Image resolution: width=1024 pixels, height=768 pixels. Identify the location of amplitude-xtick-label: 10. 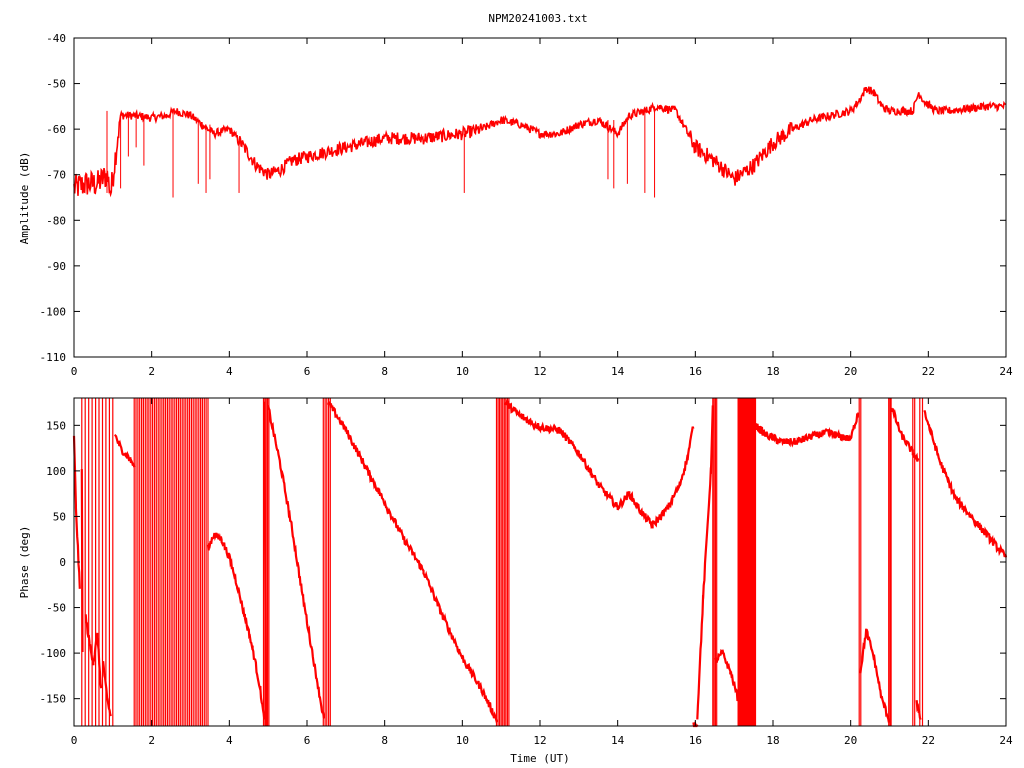
(462, 371).